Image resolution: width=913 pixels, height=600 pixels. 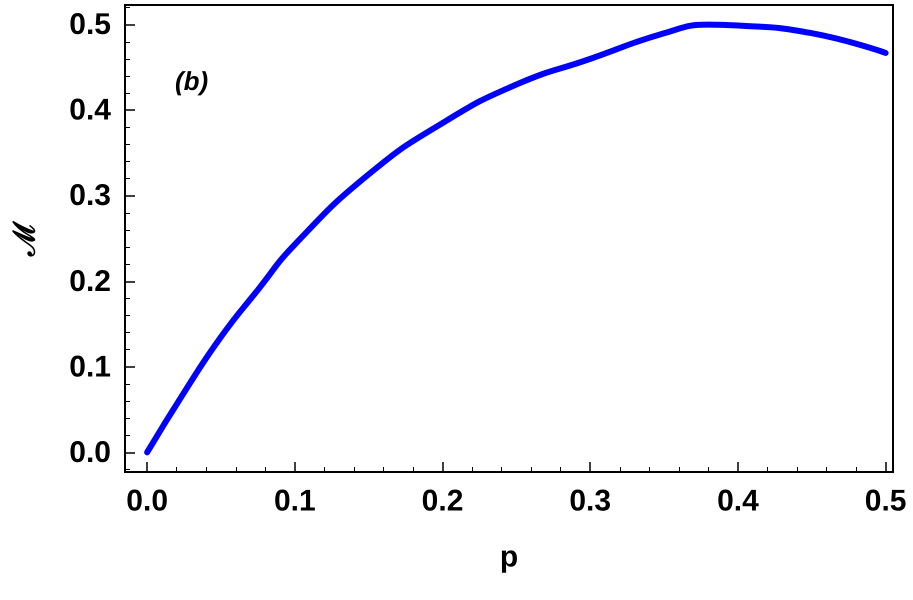 I want to click on y-tick-label: 0.5, so click(x=90, y=25).